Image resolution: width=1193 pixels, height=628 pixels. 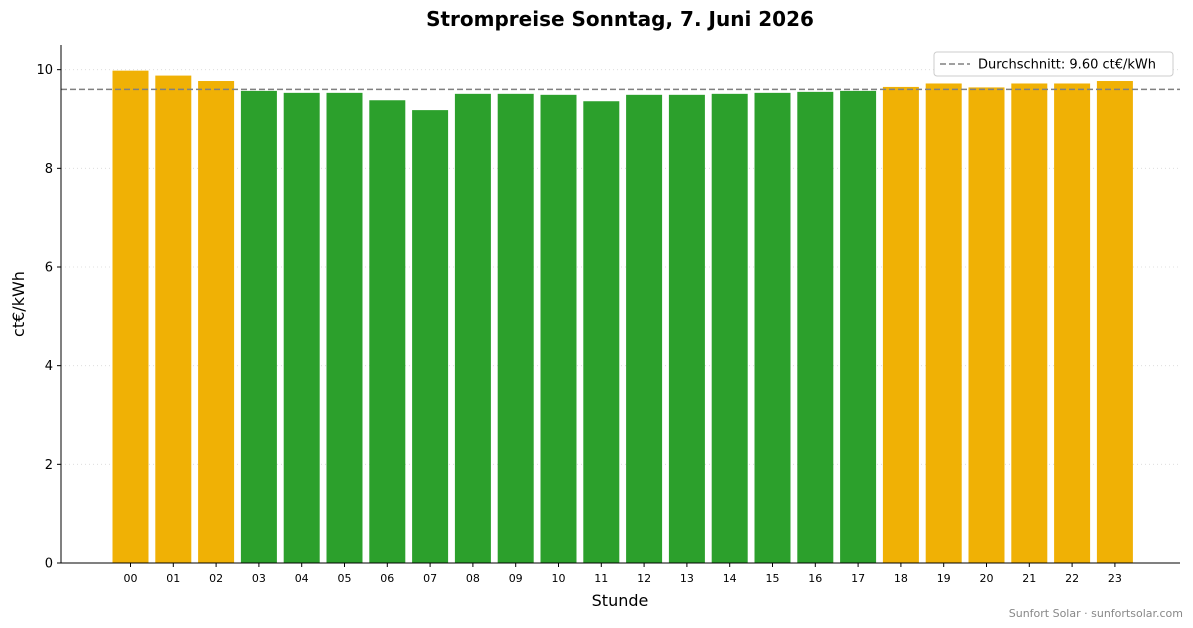 What do you see at coordinates (48, 317) in the screenshot?
I see `y-tick-labels: 0 2 4 6 8 10` at bounding box center [48, 317].